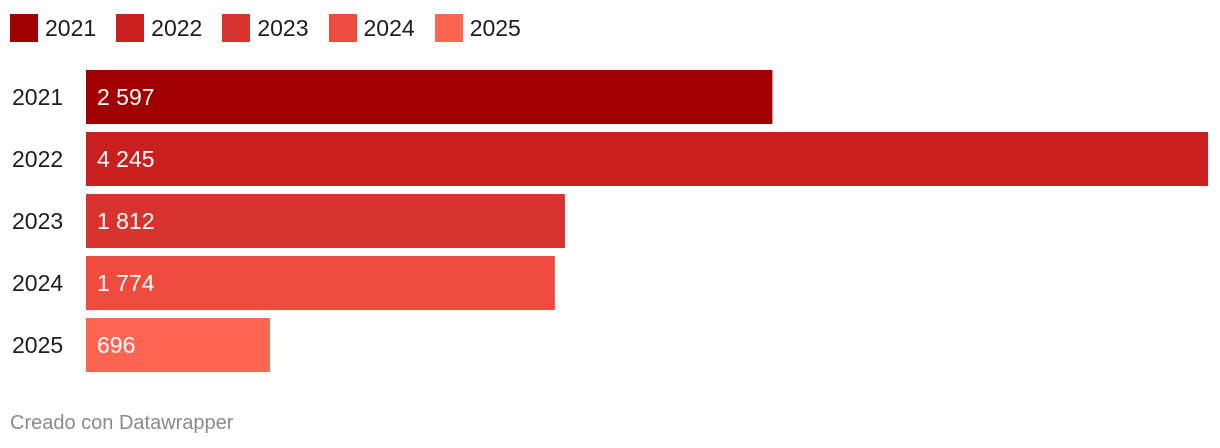 This screenshot has height=448, width=1220. I want to click on bar-value-label: 1 812, so click(126, 221).